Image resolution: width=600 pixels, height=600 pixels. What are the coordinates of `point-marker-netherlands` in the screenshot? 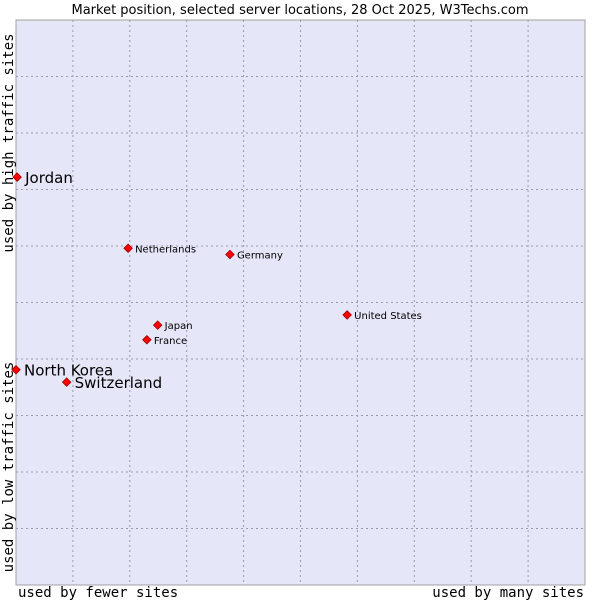 It's located at (128, 248).